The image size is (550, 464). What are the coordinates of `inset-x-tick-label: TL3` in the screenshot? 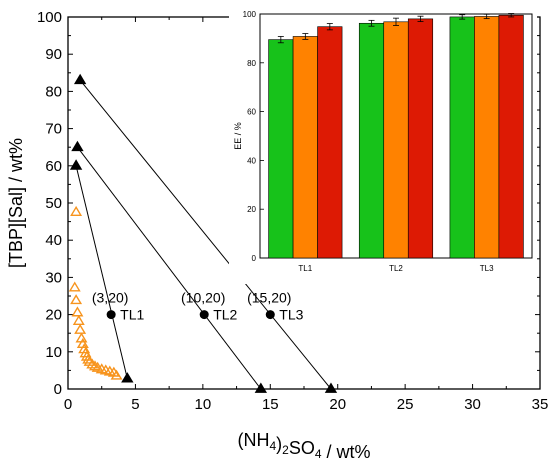 It's located at (487, 268).